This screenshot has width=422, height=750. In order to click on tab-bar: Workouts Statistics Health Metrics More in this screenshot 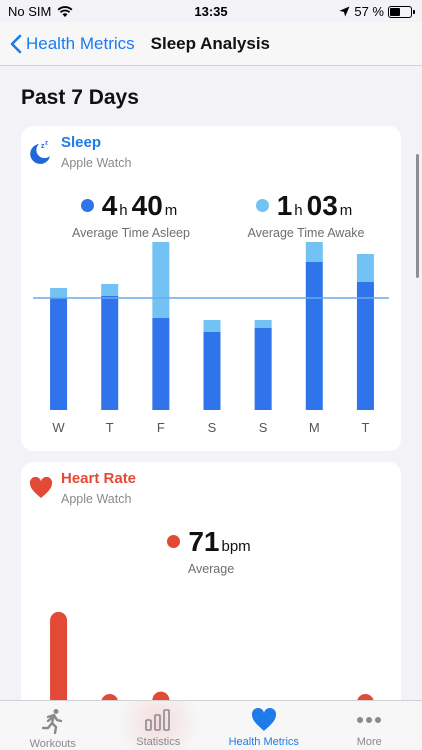, I will do `click(211, 725)`.